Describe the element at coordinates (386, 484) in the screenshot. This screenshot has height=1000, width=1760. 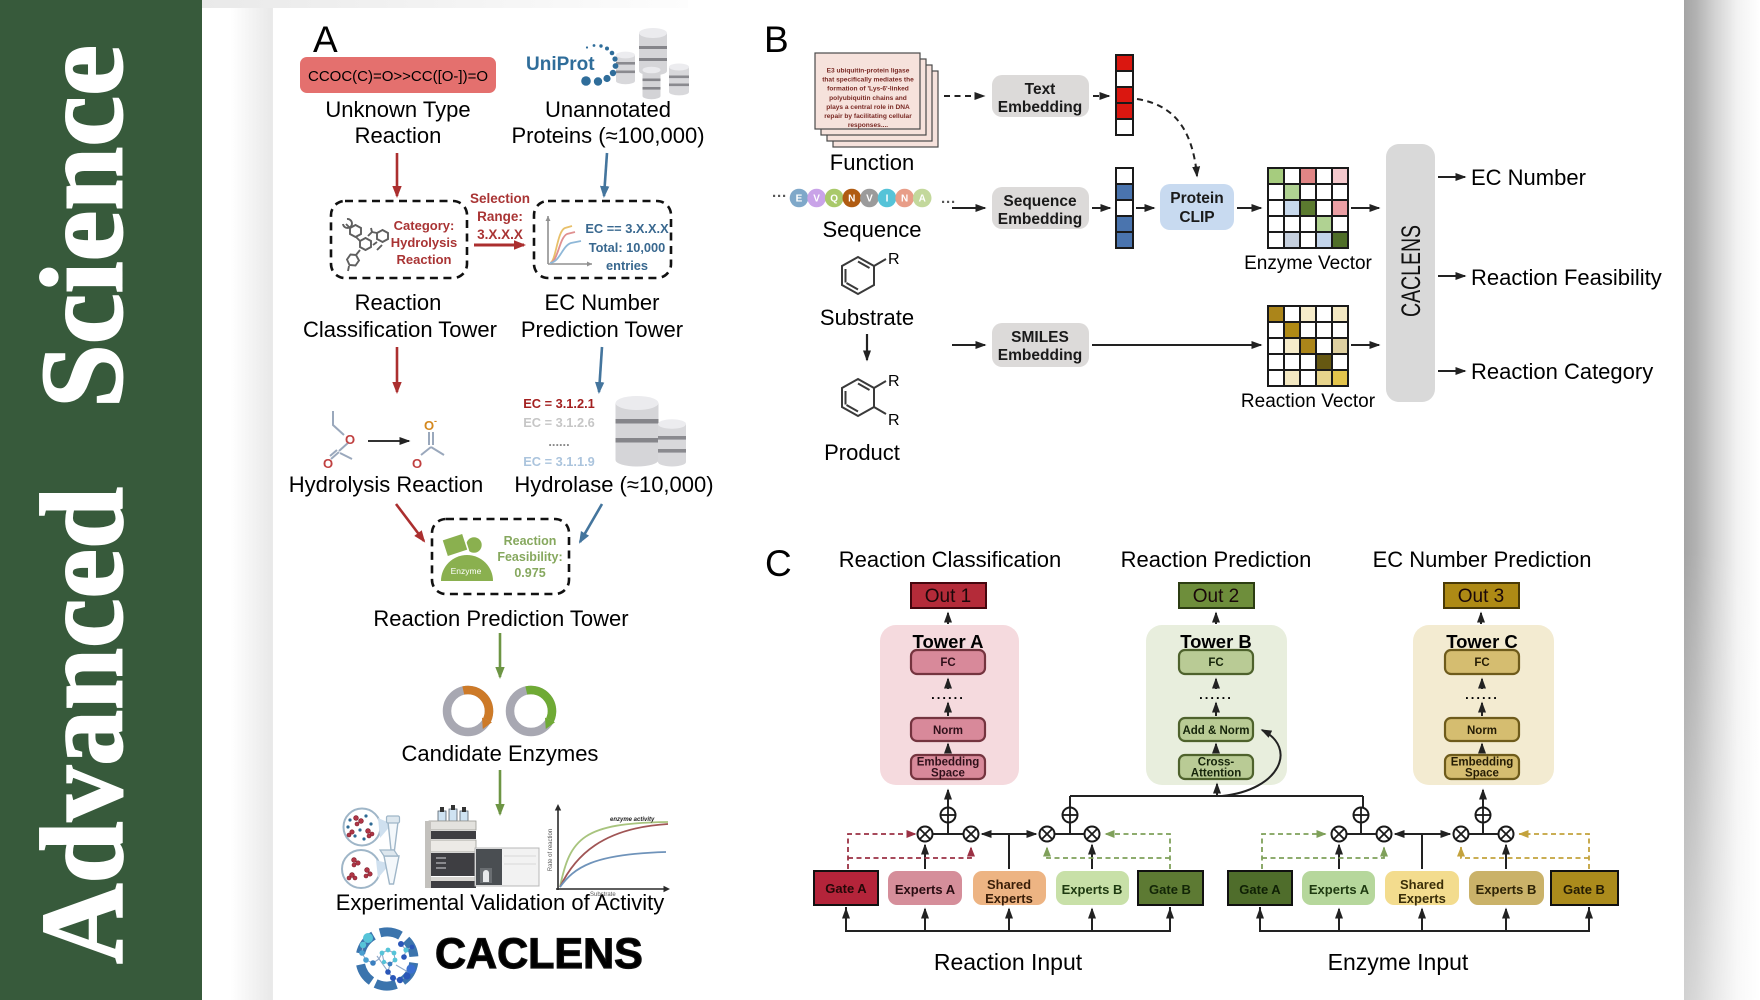
I see `svg-text: Hydrolysis Reaction` at that location.